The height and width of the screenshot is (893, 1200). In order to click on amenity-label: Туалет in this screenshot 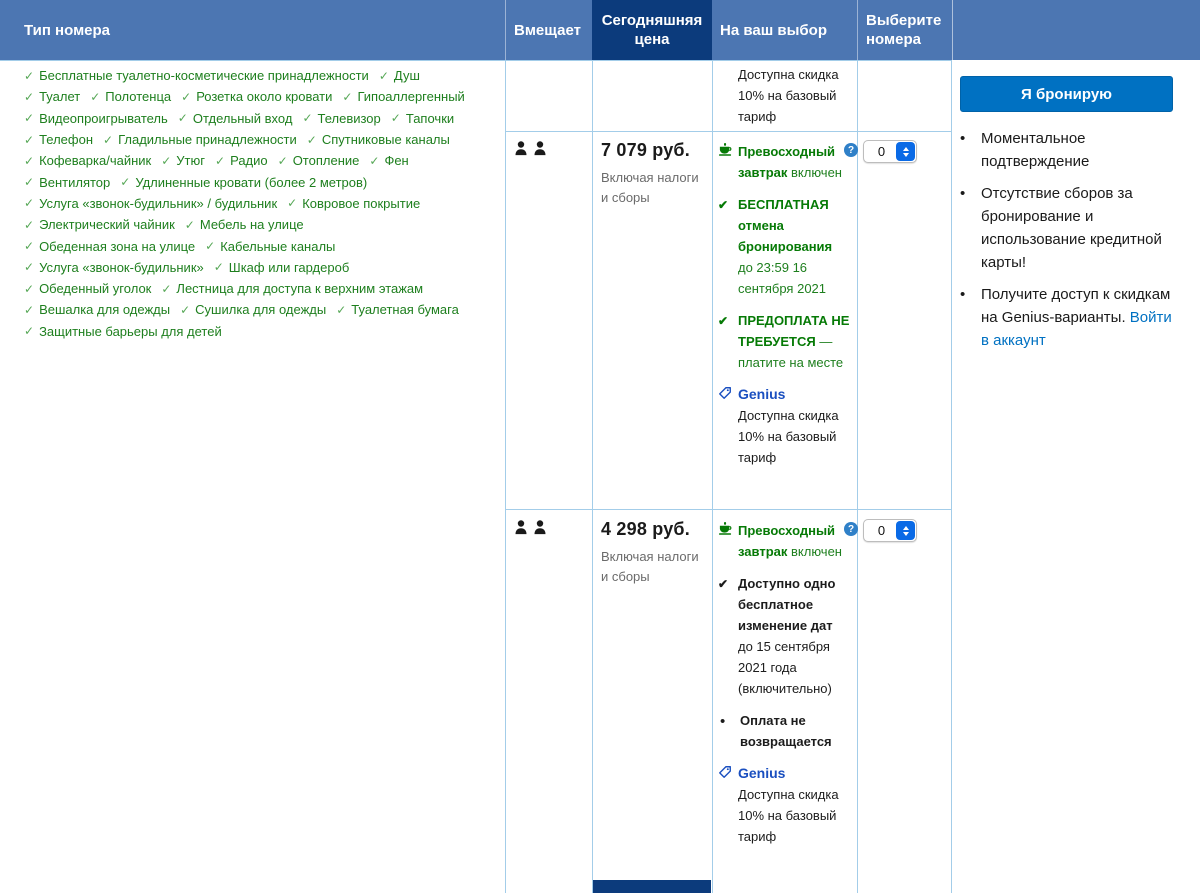, I will do `click(60, 97)`.